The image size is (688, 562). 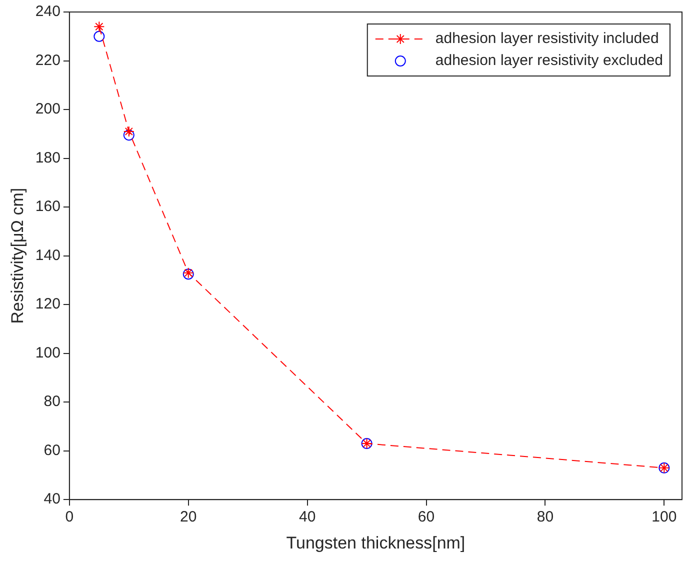 What do you see at coordinates (52, 401) in the screenshot?
I see `y-tick-label: 80` at bounding box center [52, 401].